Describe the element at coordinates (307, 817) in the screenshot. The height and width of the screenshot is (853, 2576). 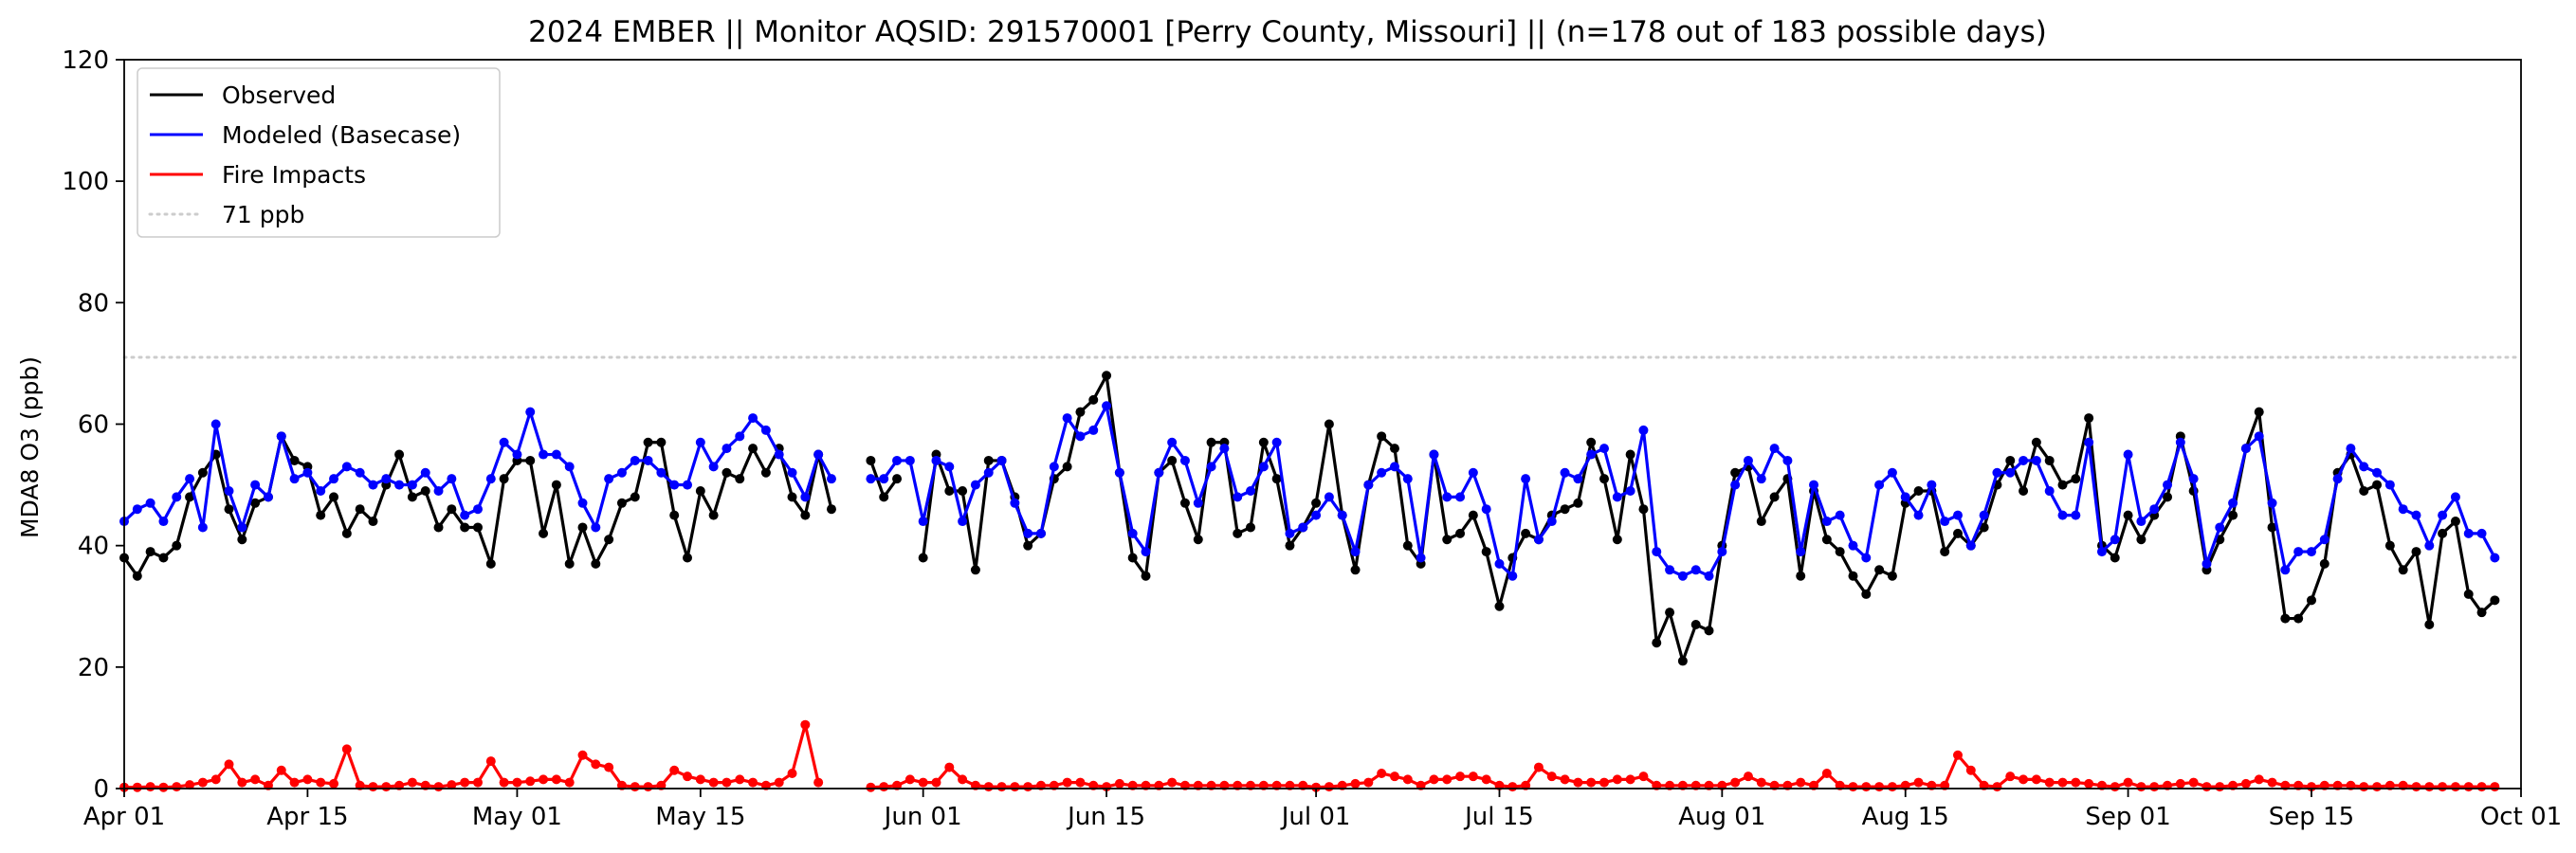
I see `x-tick-label: Apr 15` at that location.